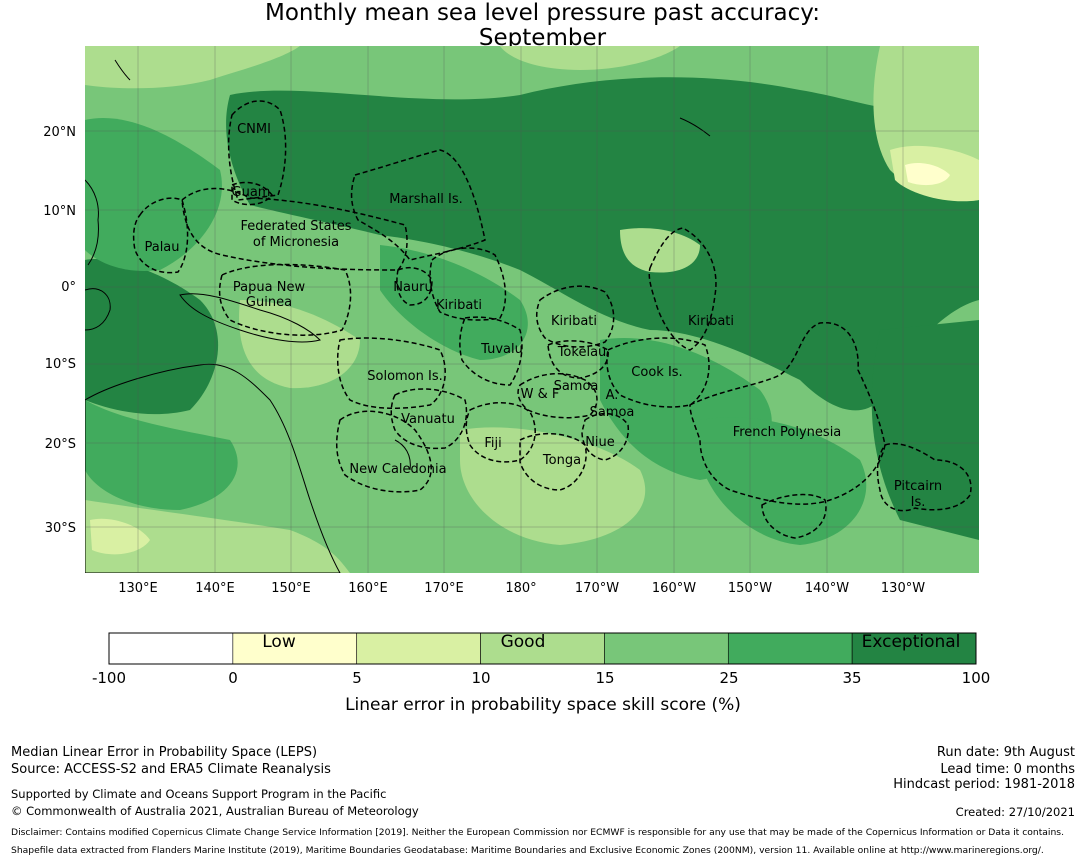 This screenshot has height=862, width=1085. I want to click on colorbar-tick-0: 0, so click(233, 678).